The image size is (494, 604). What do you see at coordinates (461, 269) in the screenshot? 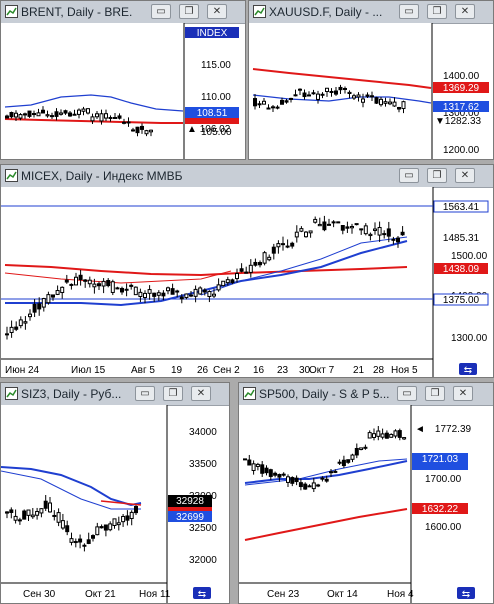
I see `price-tag-label: 1438.09` at bounding box center [461, 269].